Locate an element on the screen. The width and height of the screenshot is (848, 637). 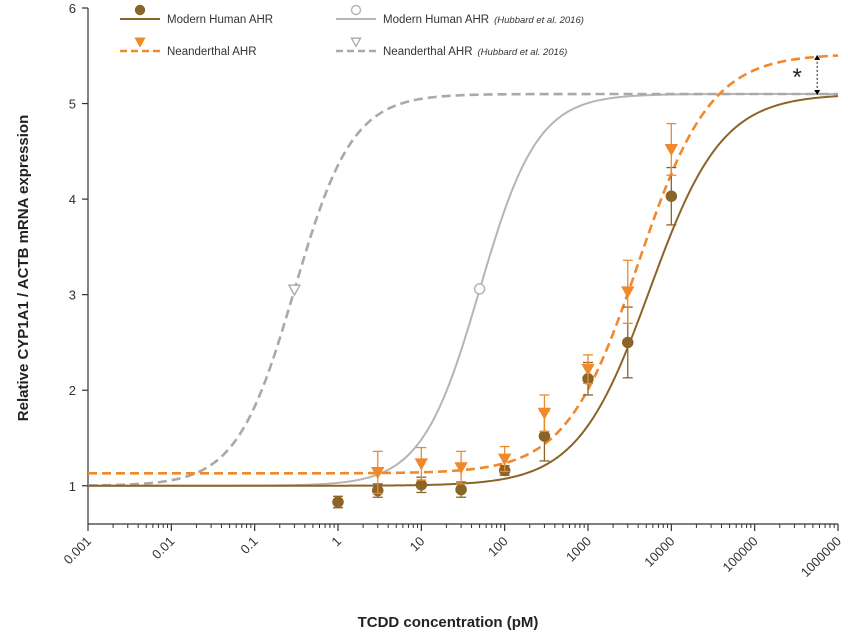
x-tick-label: 100000 is located at coordinates (739, 554).